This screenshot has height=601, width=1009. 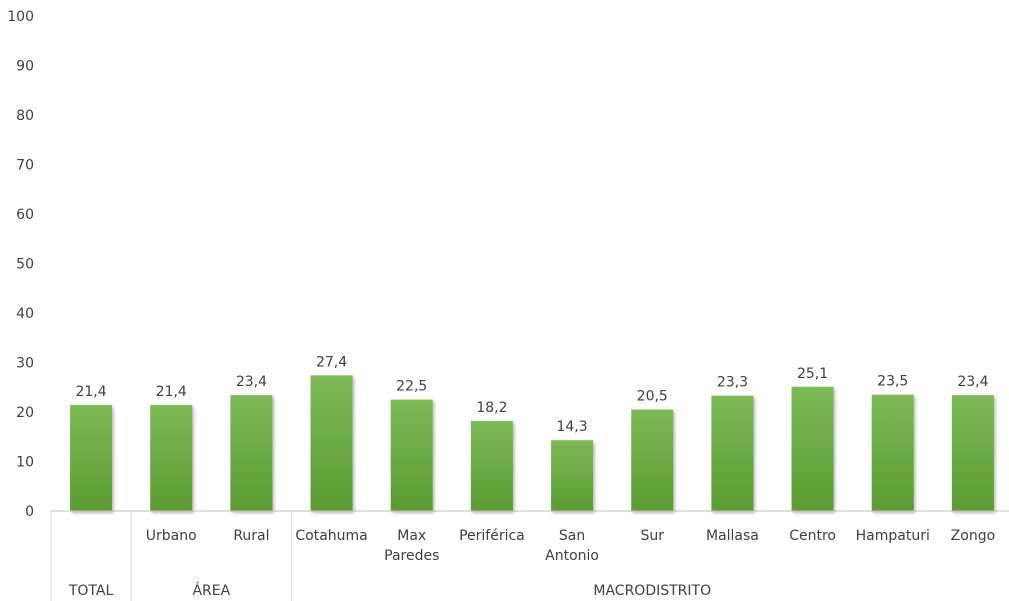 What do you see at coordinates (893, 536) in the screenshot?
I see `x-tick-label: Hampaturi` at bounding box center [893, 536].